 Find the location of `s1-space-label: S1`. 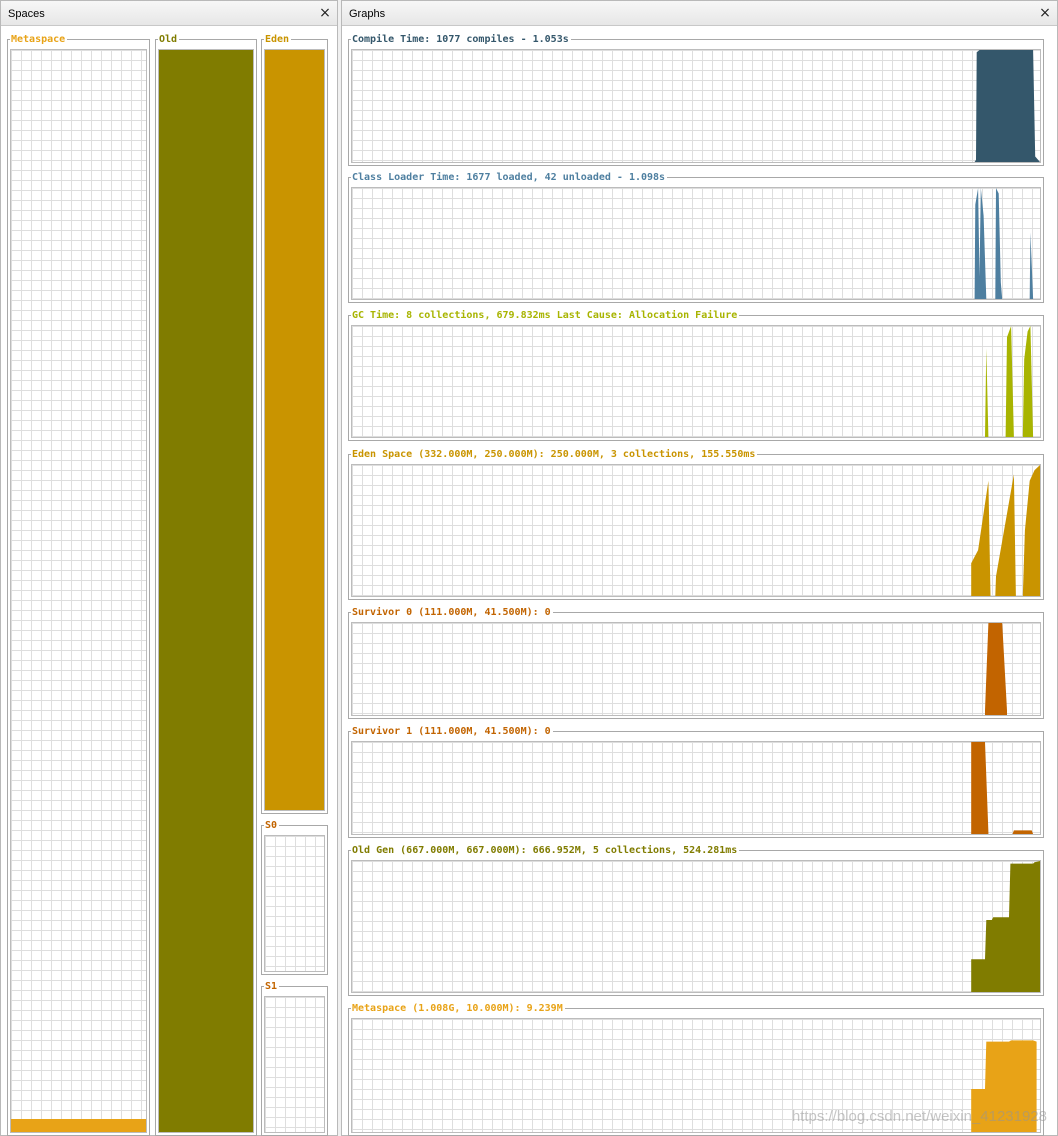

s1-space-label: S1 is located at coordinates (272, 986).